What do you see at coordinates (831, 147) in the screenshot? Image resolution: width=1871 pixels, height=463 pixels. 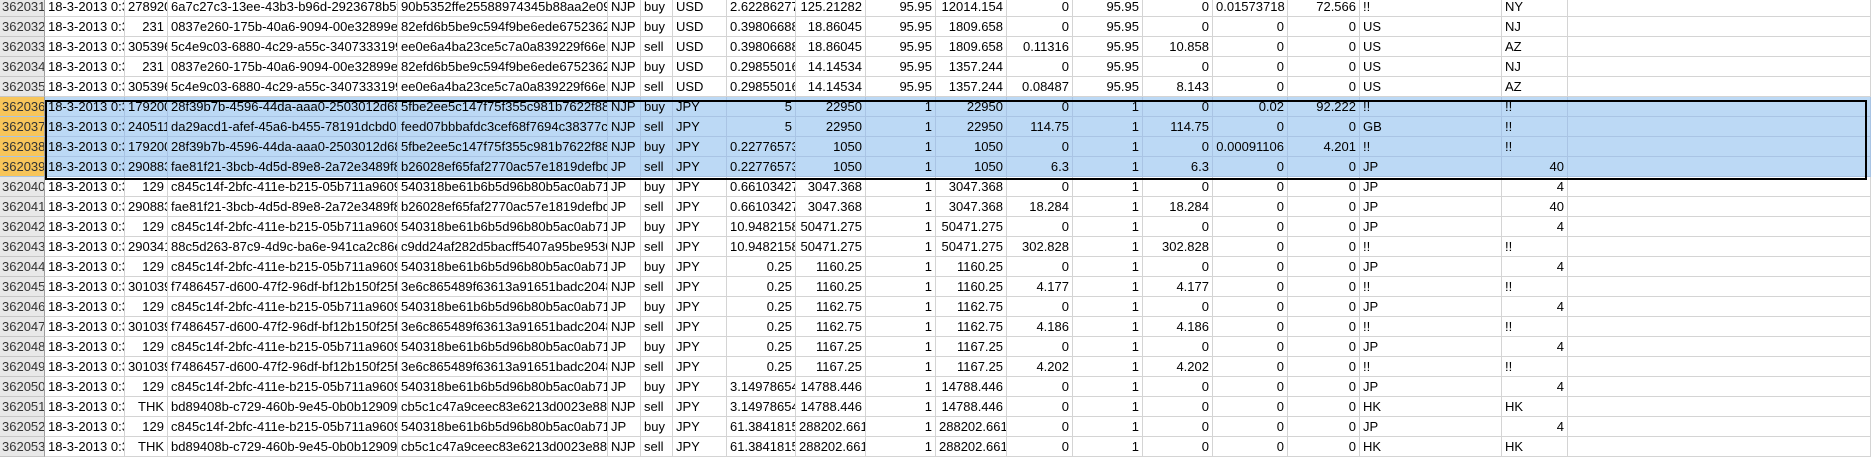 I see `cell-price: 1050` at bounding box center [831, 147].